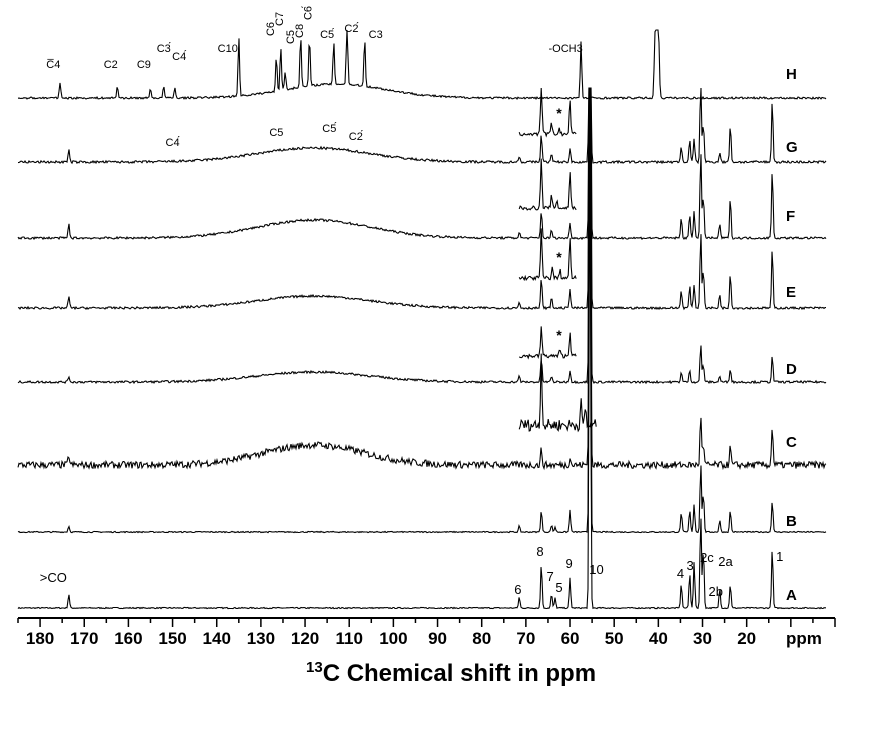 This screenshot has height=753, width=891. What do you see at coordinates (790, 216) in the screenshot?
I see `trace-name-label: F` at bounding box center [790, 216].